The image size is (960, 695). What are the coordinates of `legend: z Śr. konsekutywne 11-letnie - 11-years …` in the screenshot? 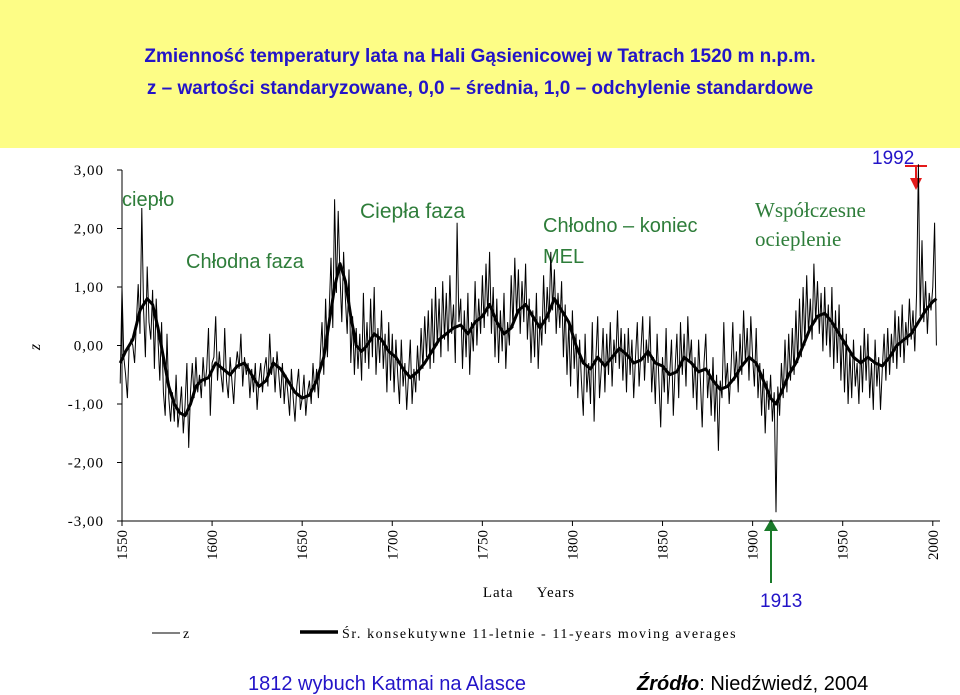 It's located at (444, 633).